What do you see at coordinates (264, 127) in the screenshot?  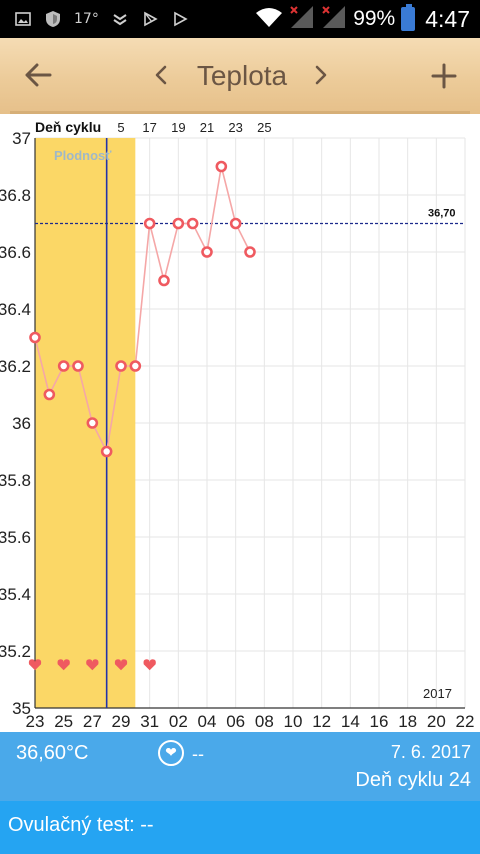 I see `cycle-day-tick-label: 25` at bounding box center [264, 127].